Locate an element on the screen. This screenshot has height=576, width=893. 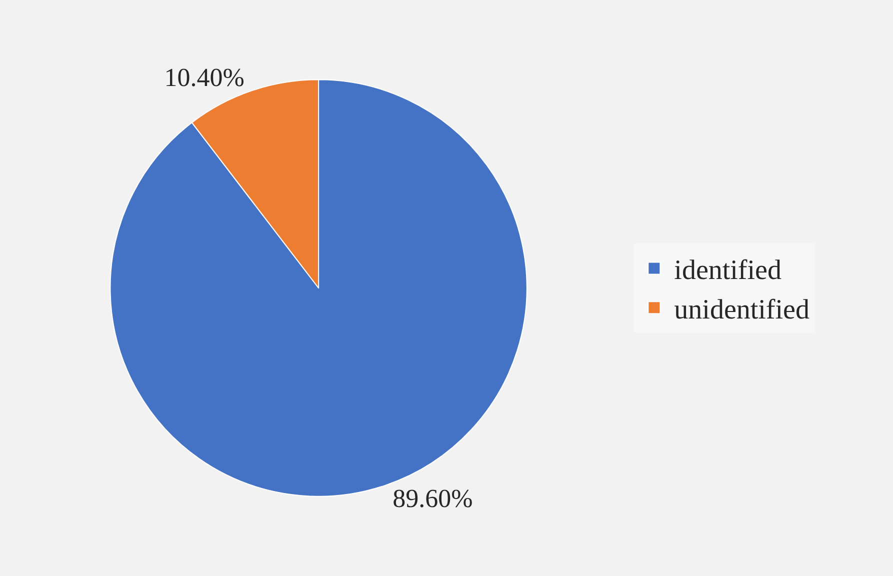
data-label: 10.40% is located at coordinates (204, 77).